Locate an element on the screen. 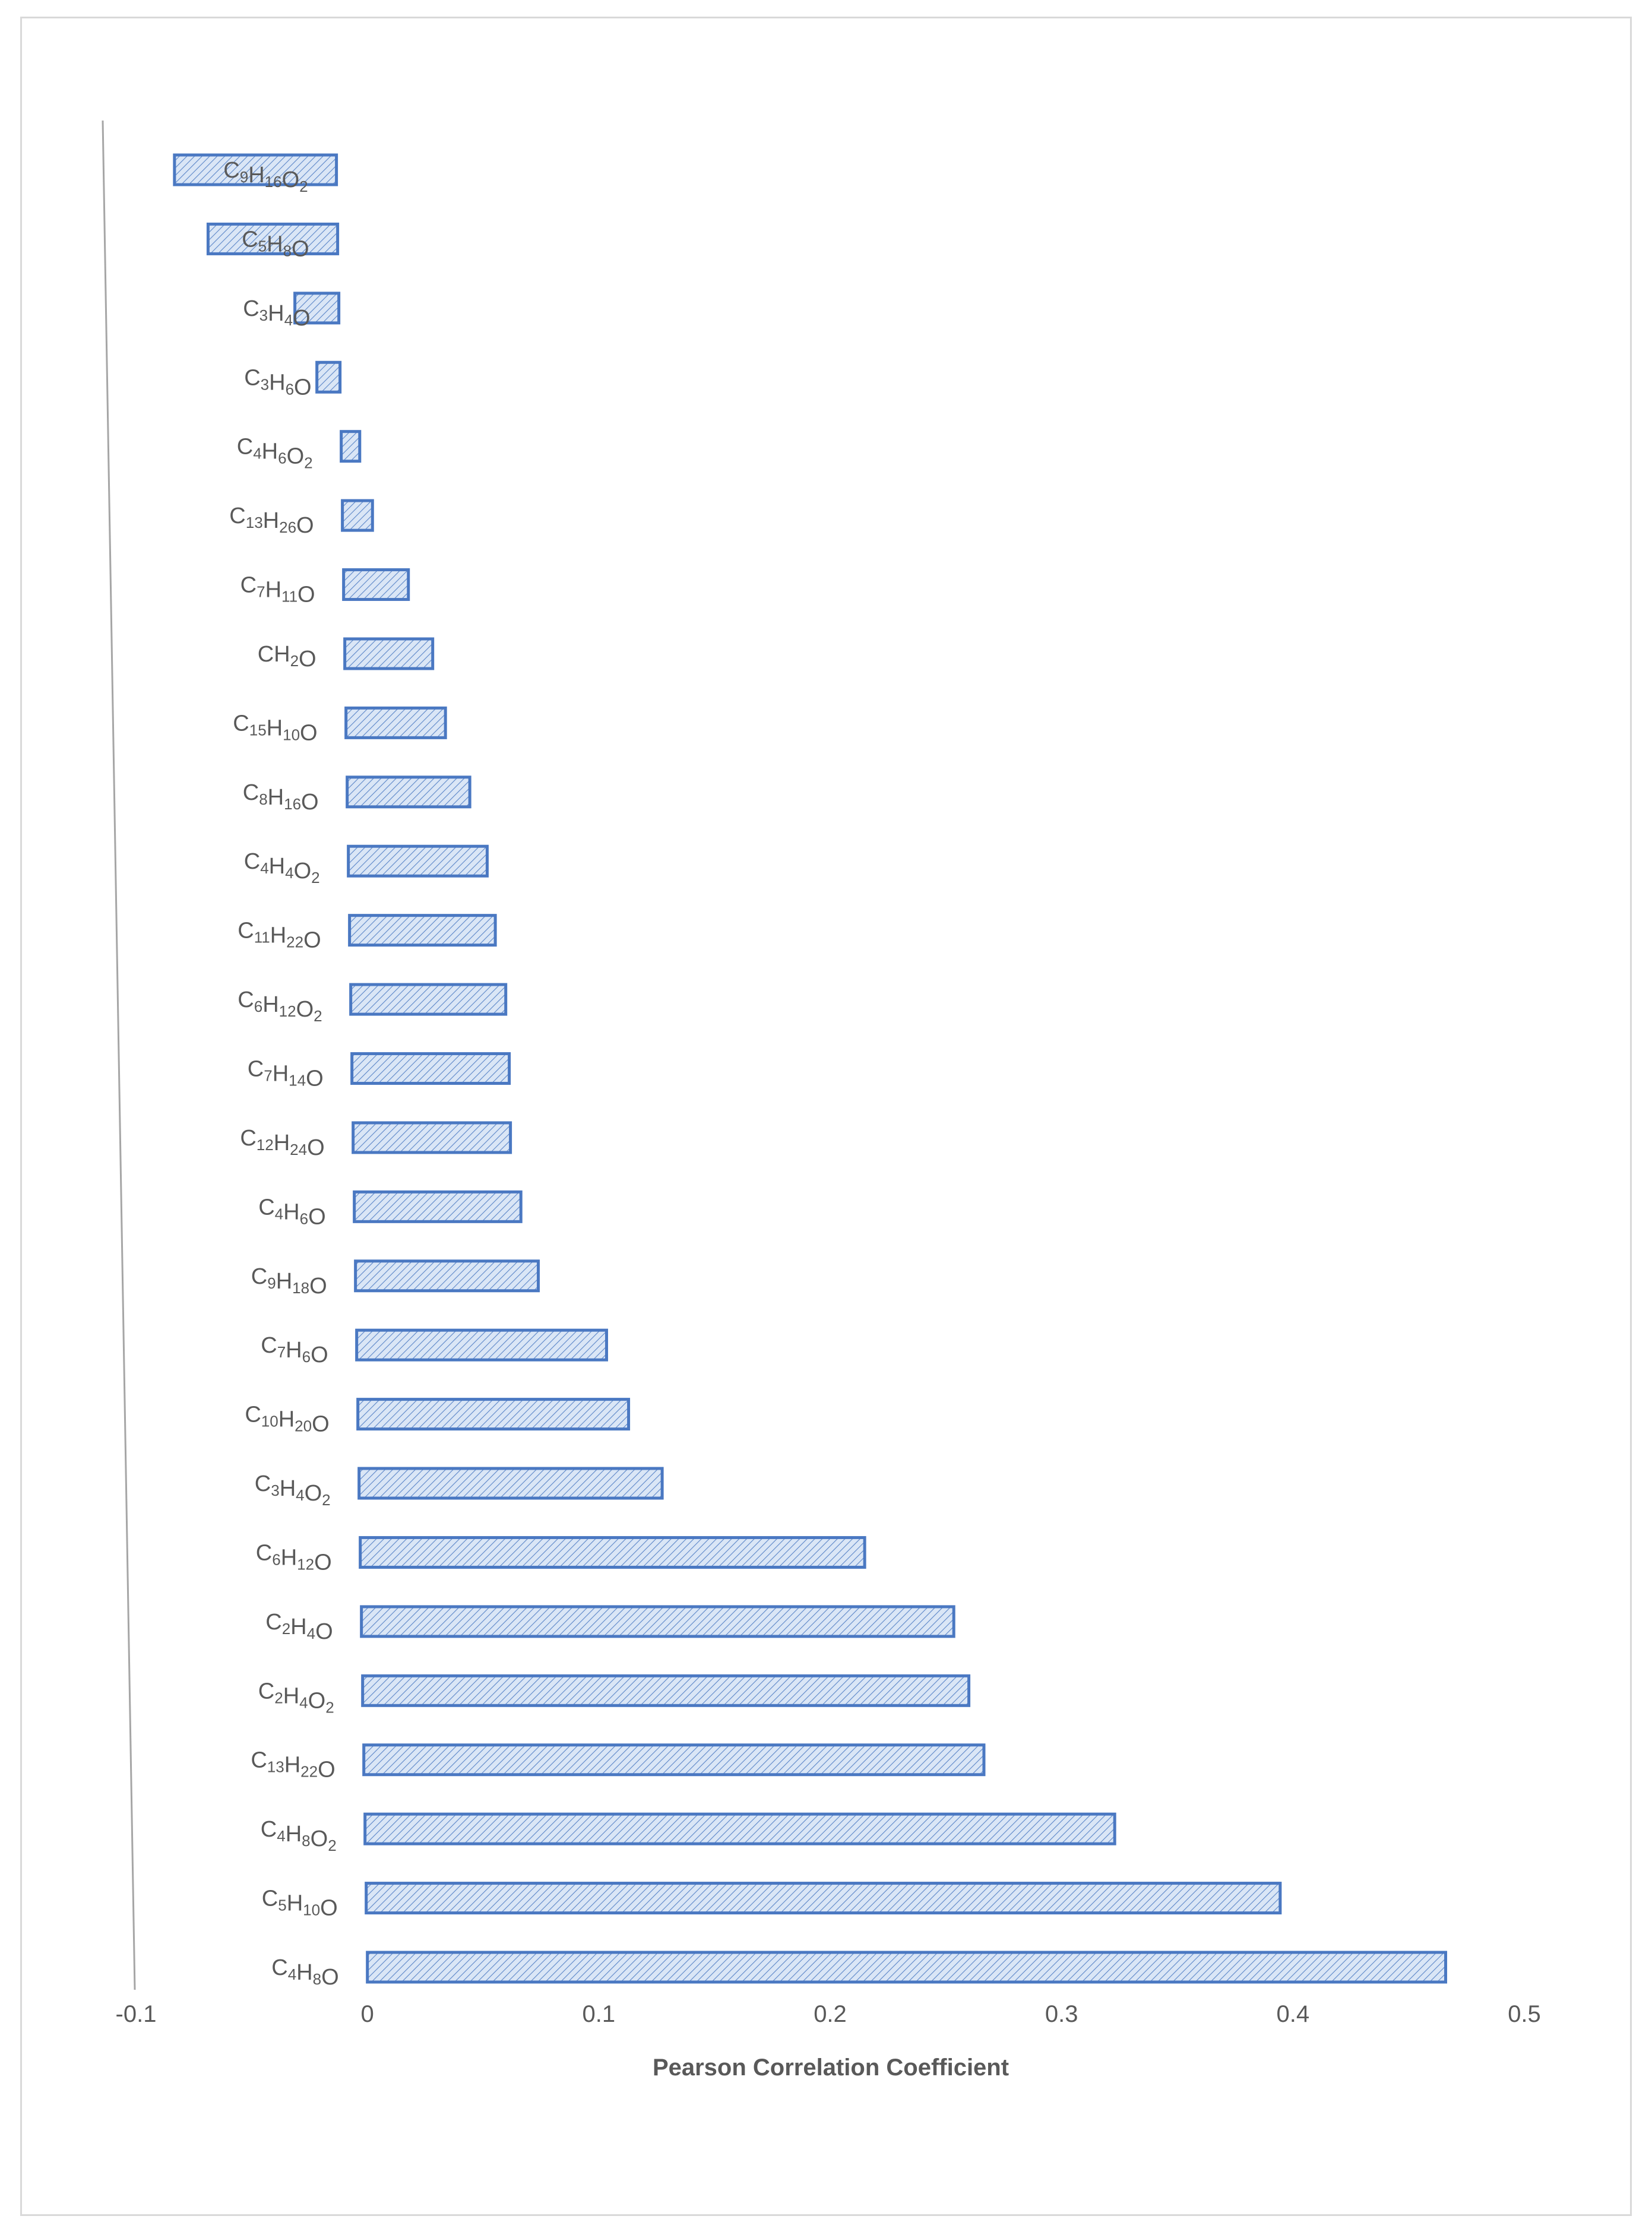 The image size is (1652, 2235). bar-C6H12O2 is located at coordinates (428, 999).